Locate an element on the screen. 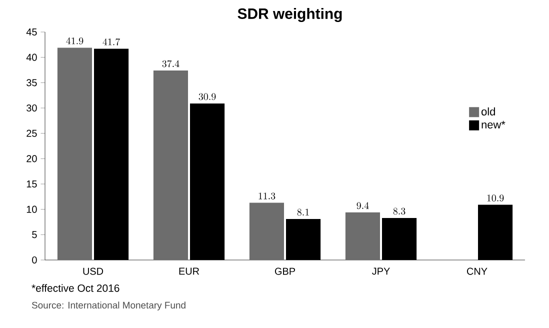 The width and height of the screenshot is (549, 328). x-tick-label: EUR is located at coordinates (189, 271).